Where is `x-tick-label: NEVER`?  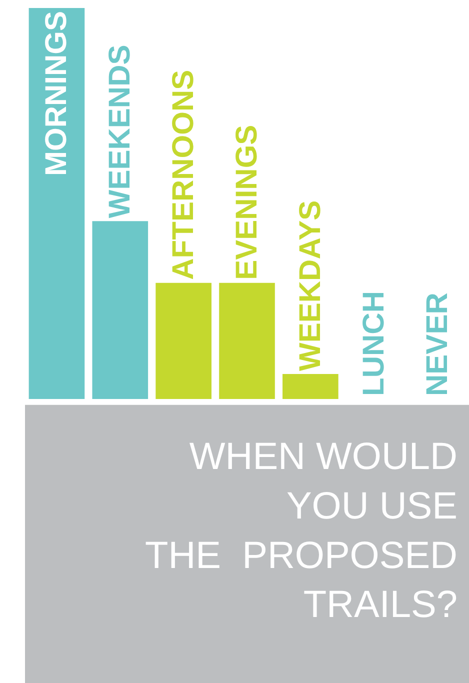
x-tick-label: NEVER is located at coordinates (437, 344).